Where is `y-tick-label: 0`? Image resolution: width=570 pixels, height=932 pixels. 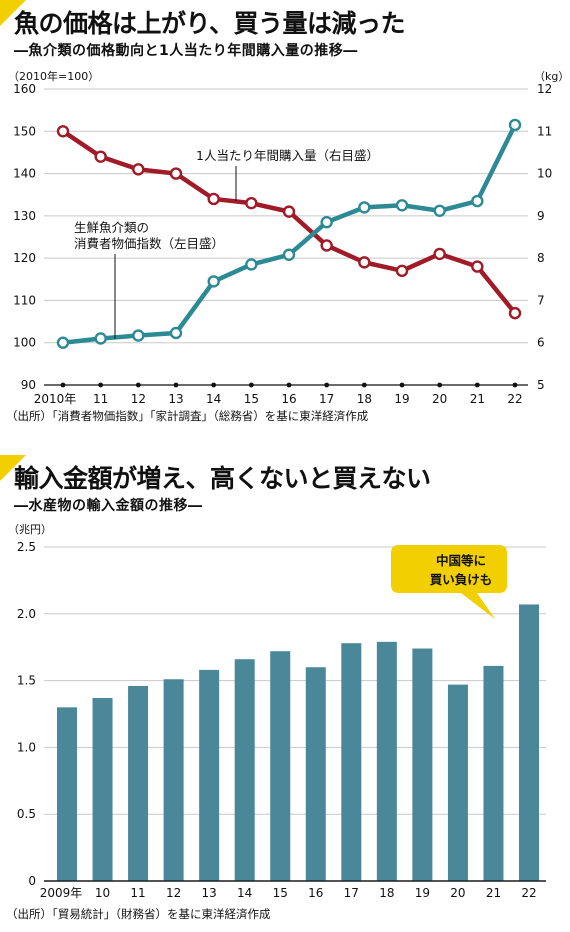 y-tick-label: 0 is located at coordinates (32, 881).